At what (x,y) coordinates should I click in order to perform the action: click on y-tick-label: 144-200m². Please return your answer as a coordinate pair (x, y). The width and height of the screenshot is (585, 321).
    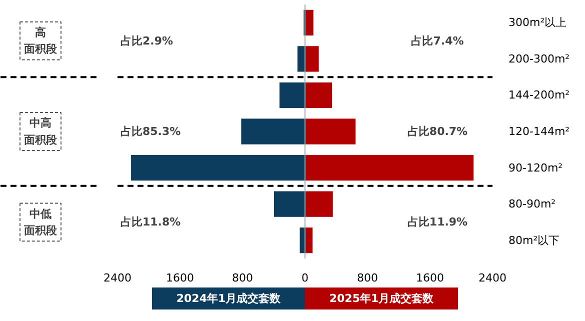
    Looking at the image, I should click on (539, 95).